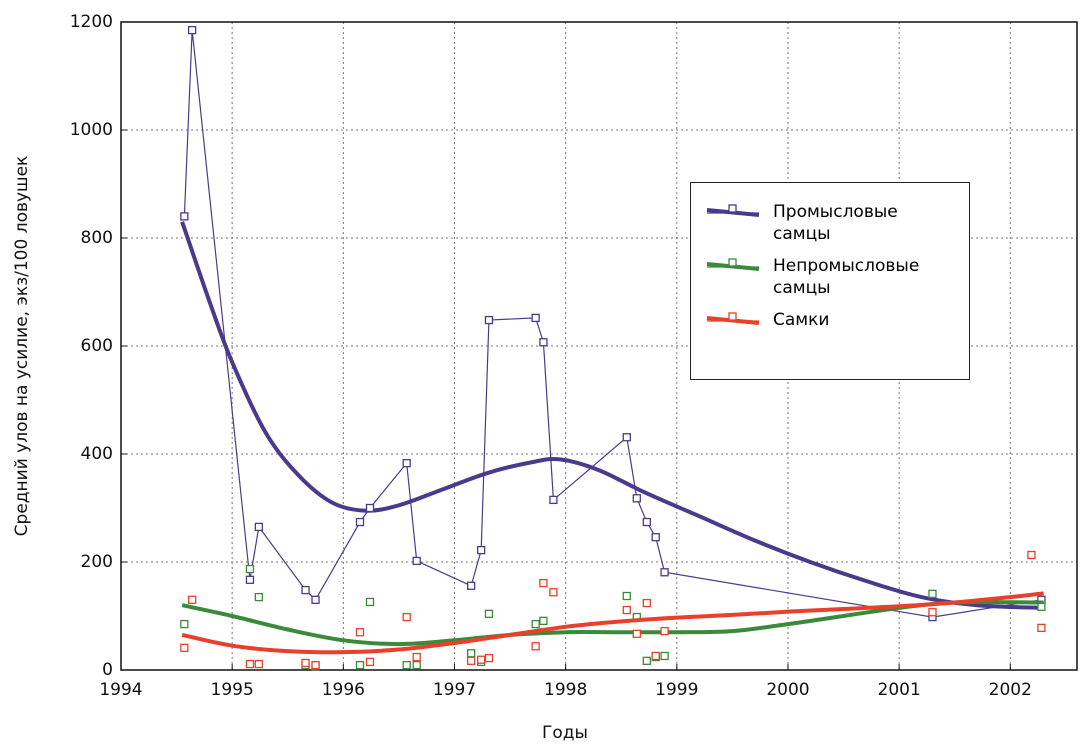  I want to click on x-tick-label: 1997, so click(454, 690).